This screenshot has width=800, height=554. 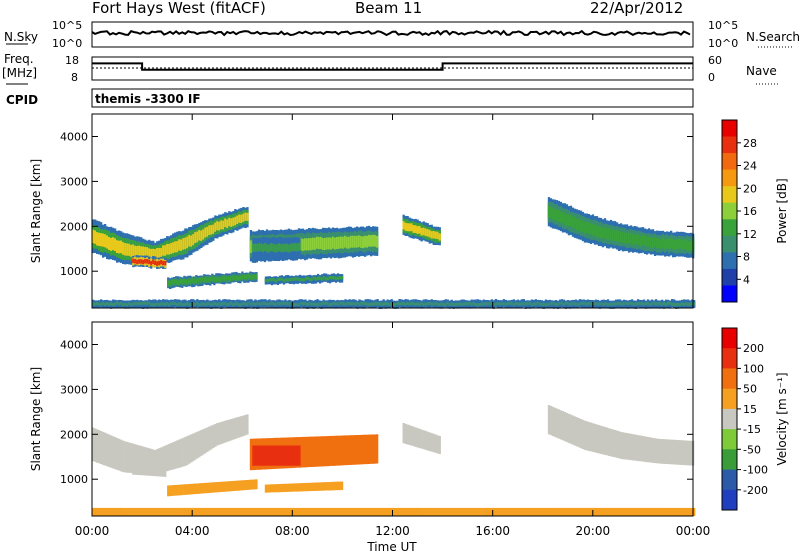 What do you see at coordinates (773, 37) in the screenshot?
I see `nsearch-label: N.Search` at bounding box center [773, 37].